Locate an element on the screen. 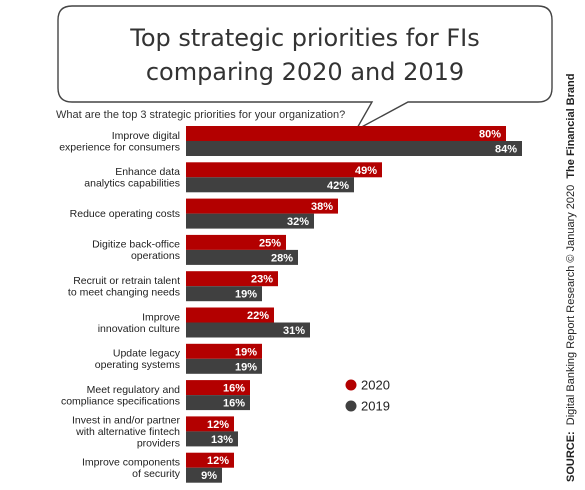 This screenshot has width=585, height=490. chart-title-line-1: Top strategic priorities for FIs is located at coordinates (304, 38).